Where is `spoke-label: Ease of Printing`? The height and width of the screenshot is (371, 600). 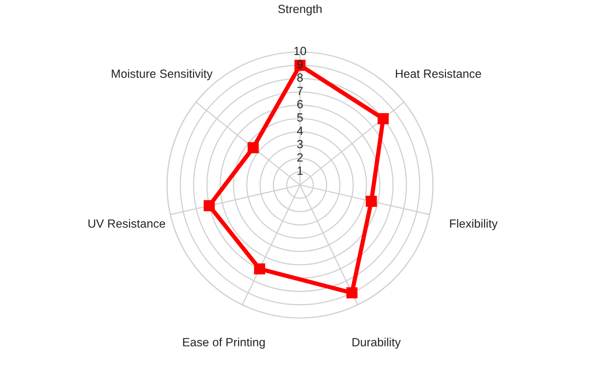
spoke-label: Ease of Printing is located at coordinates (224, 343).